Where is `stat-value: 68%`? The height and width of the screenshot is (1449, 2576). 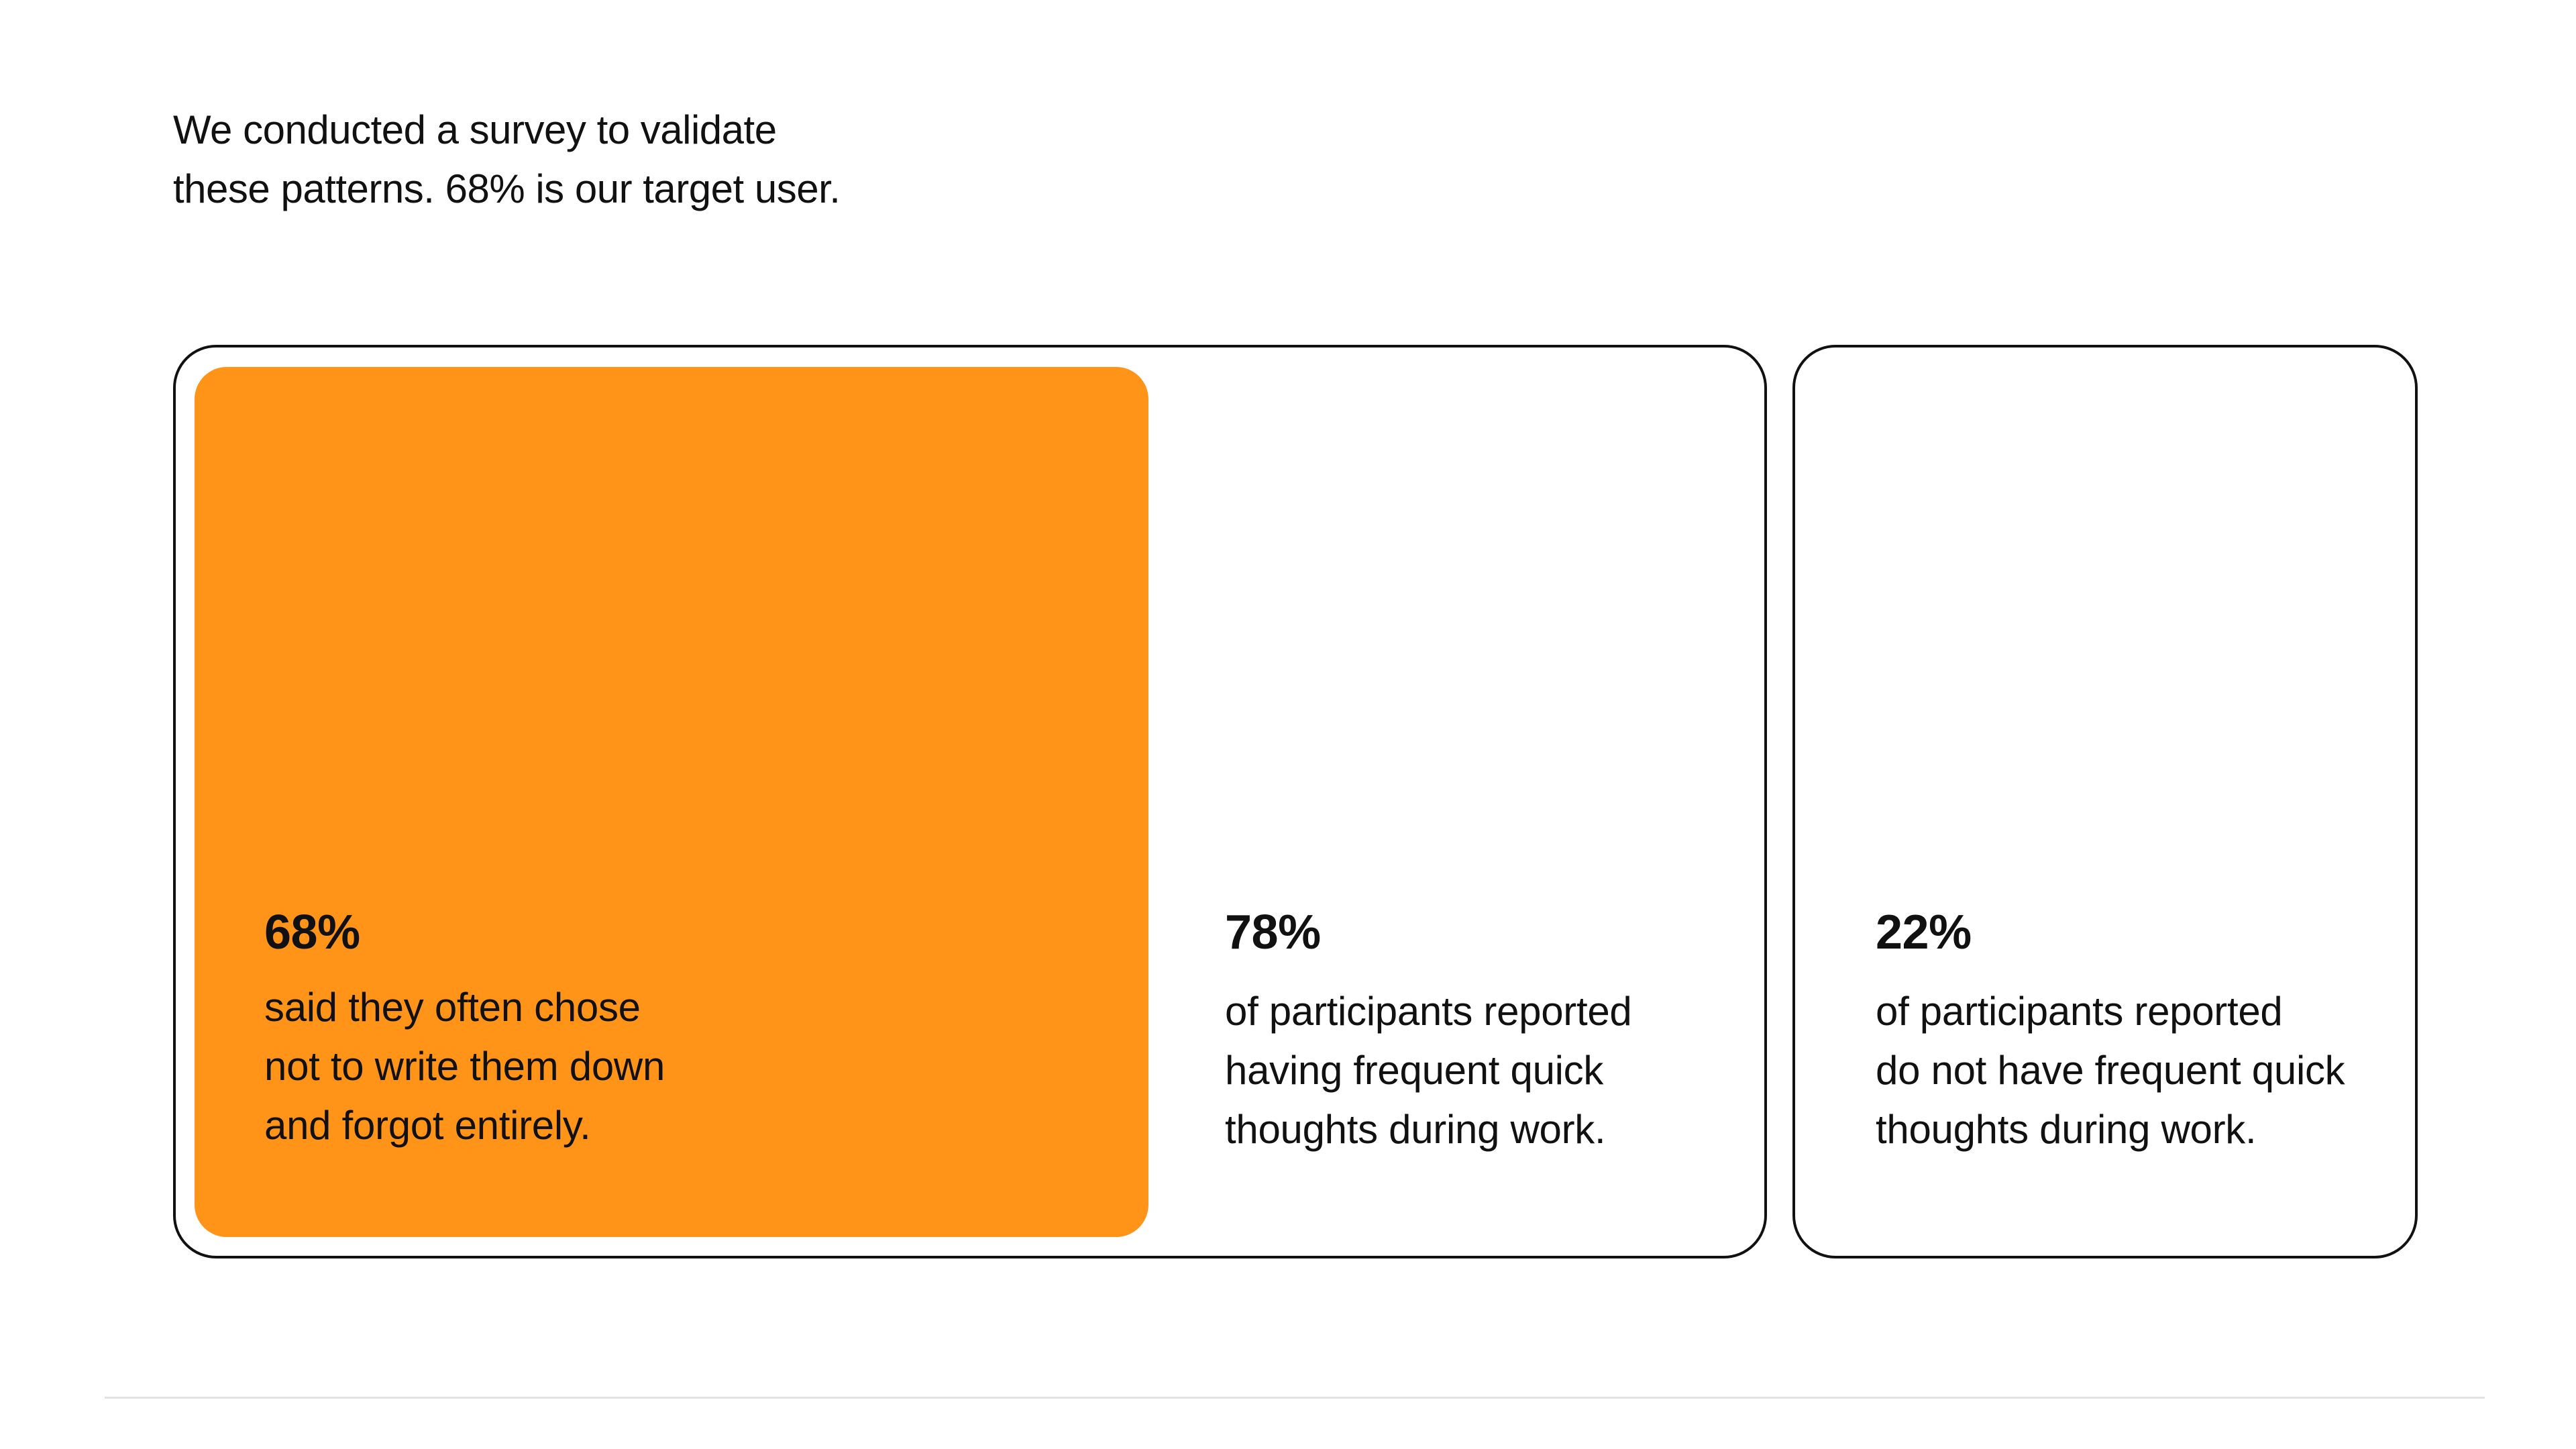 stat-value: 68% is located at coordinates (312, 932).